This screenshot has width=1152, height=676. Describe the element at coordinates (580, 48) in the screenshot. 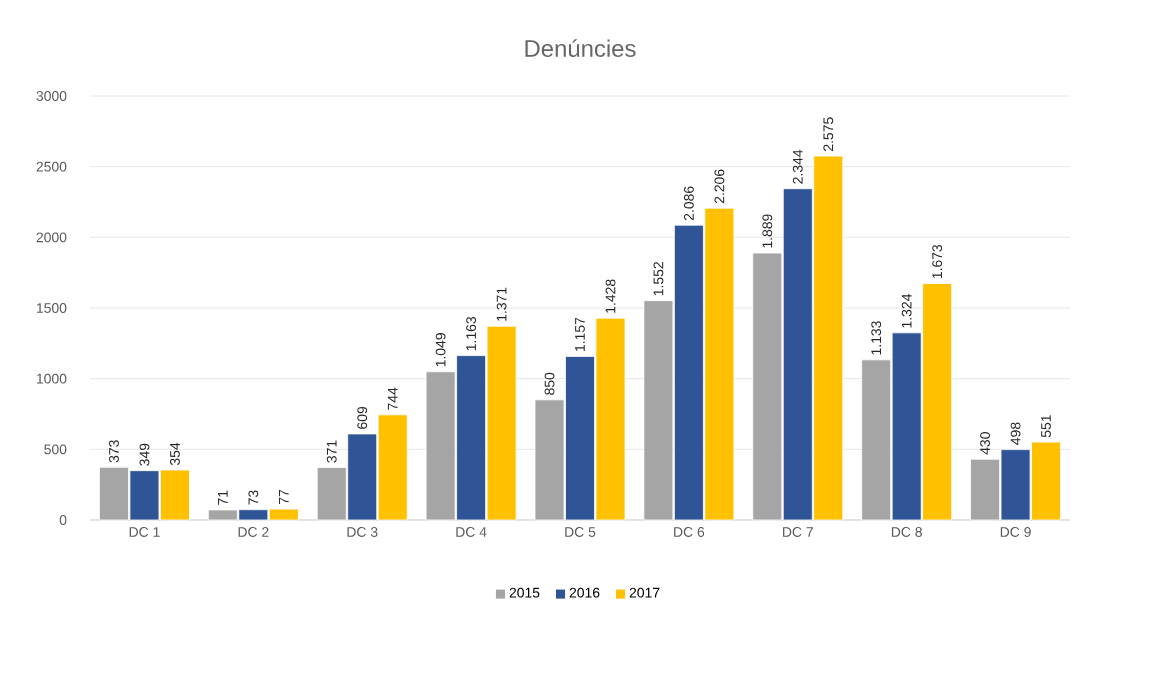

I see `chart-title: Denúncies` at that location.